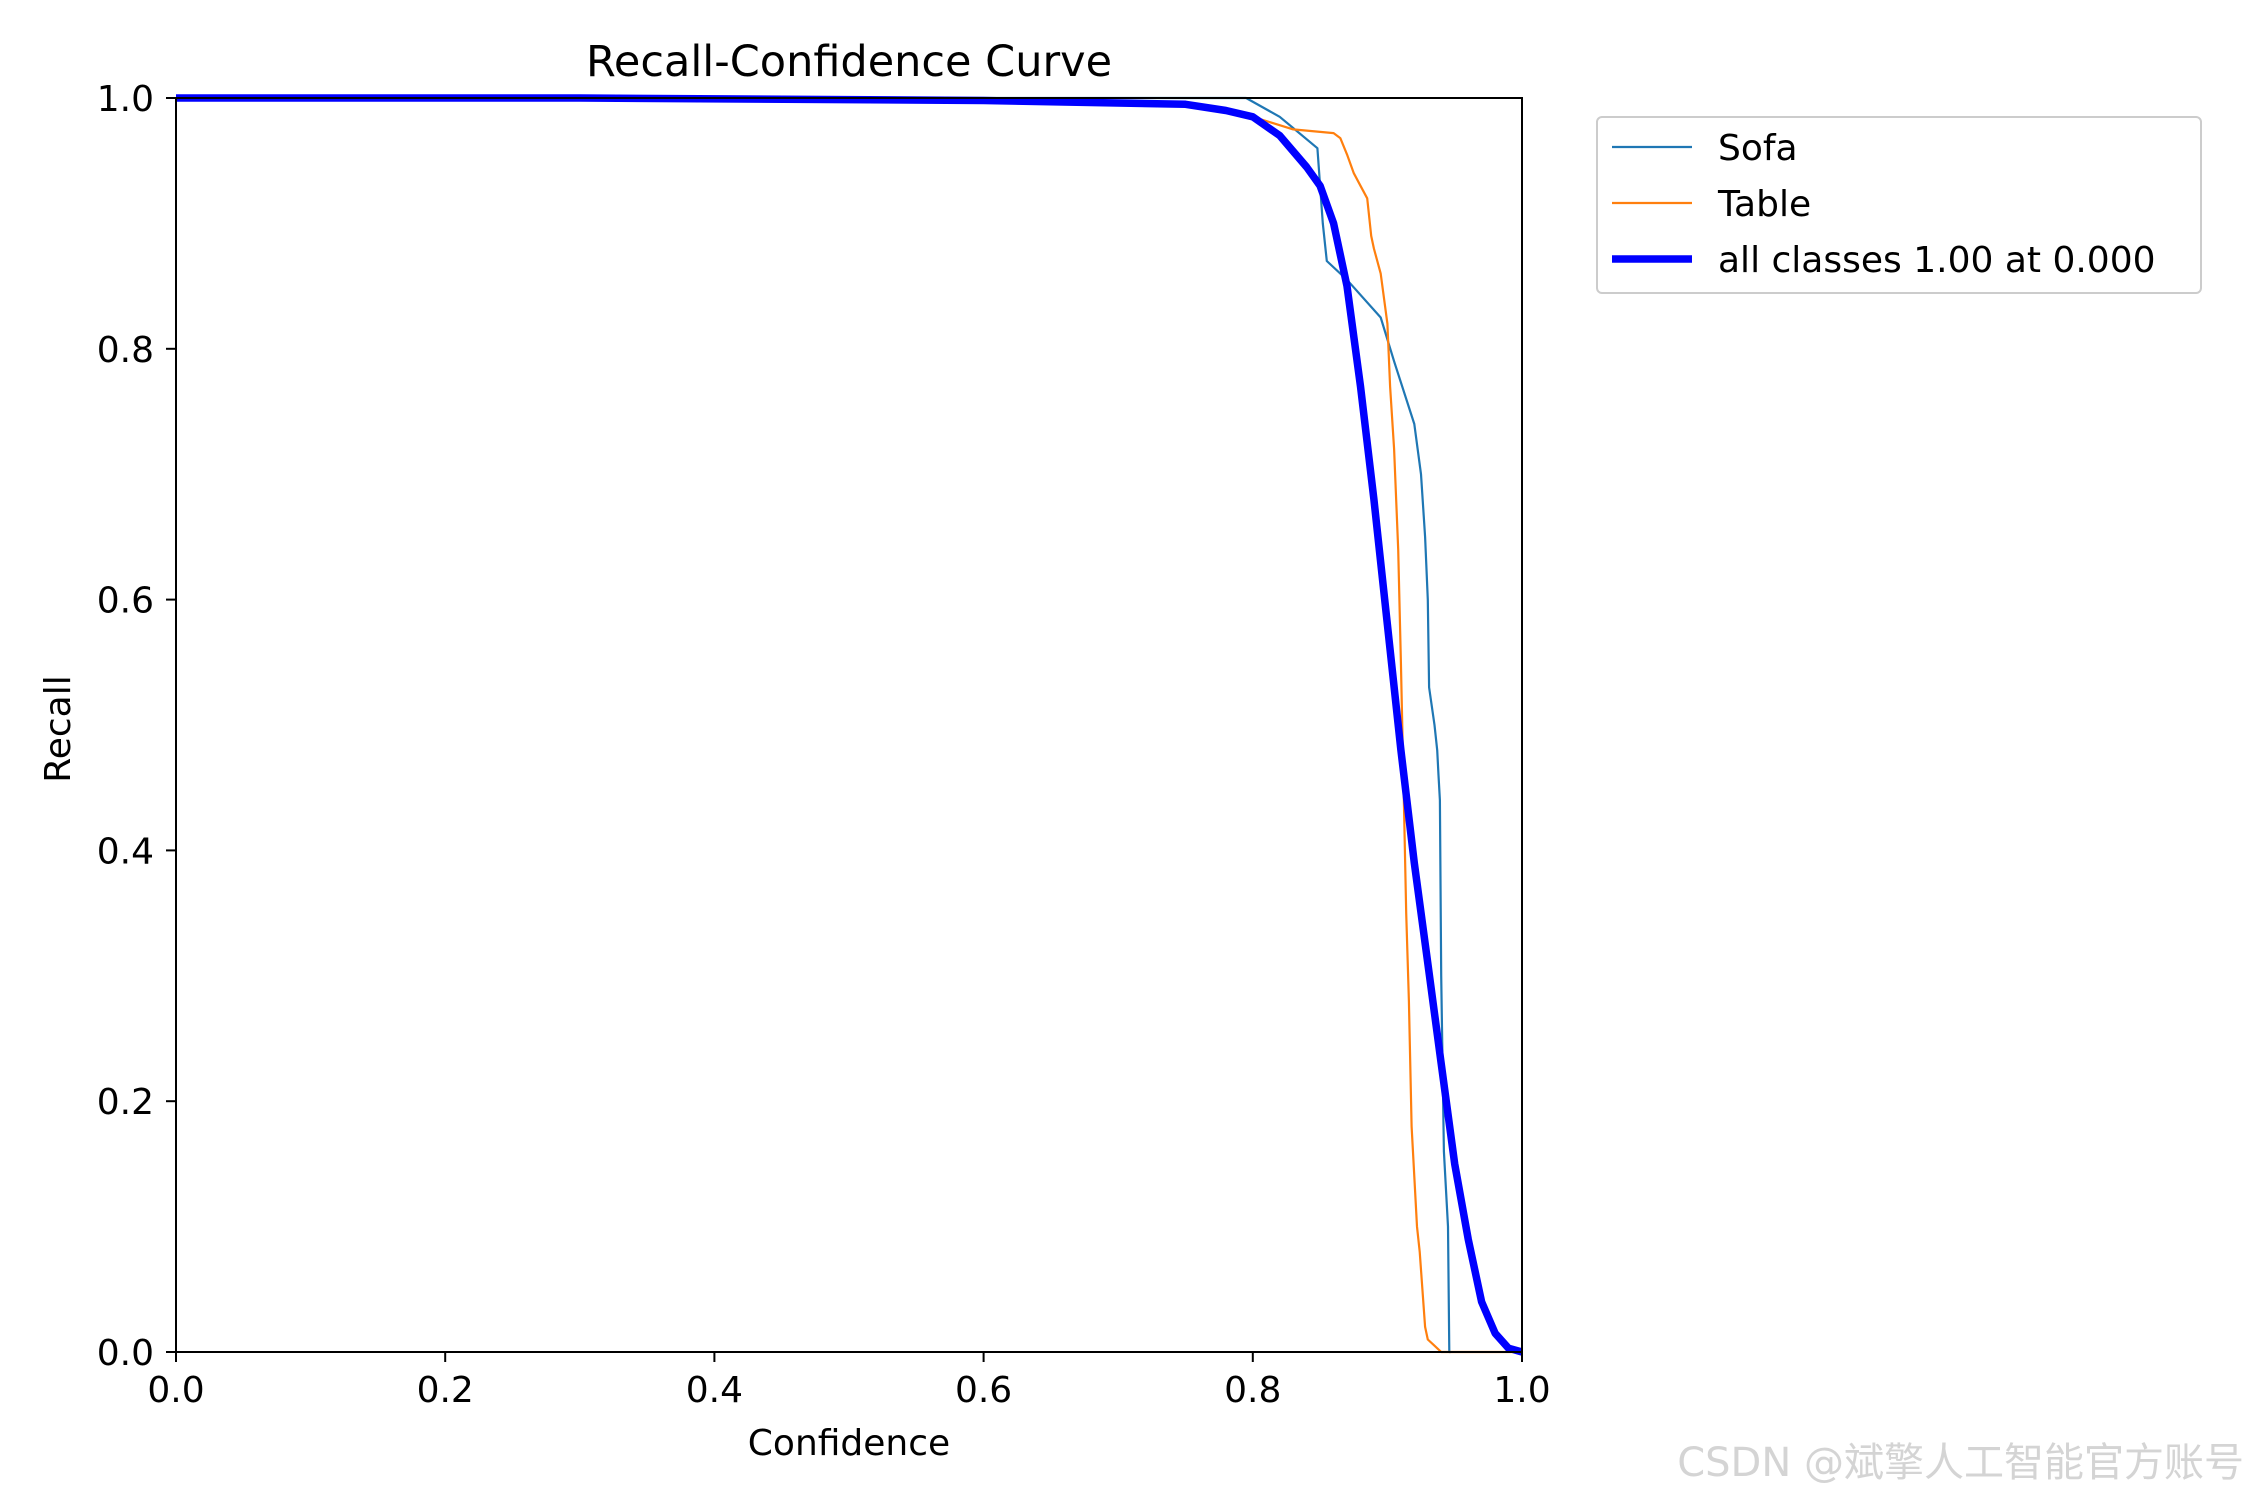 The width and height of the screenshot is (2250, 1500). What do you see at coordinates (849, 1443) in the screenshot?
I see `x-axis-label: Confidence` at bounding box center [849, 1443].